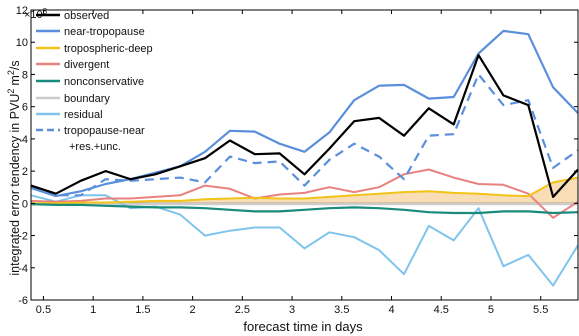  What do you see at coordinates (11, 72) in the screenshot?
I see `y-axis-label-sup2: 2` at bounding box center [11, 72].